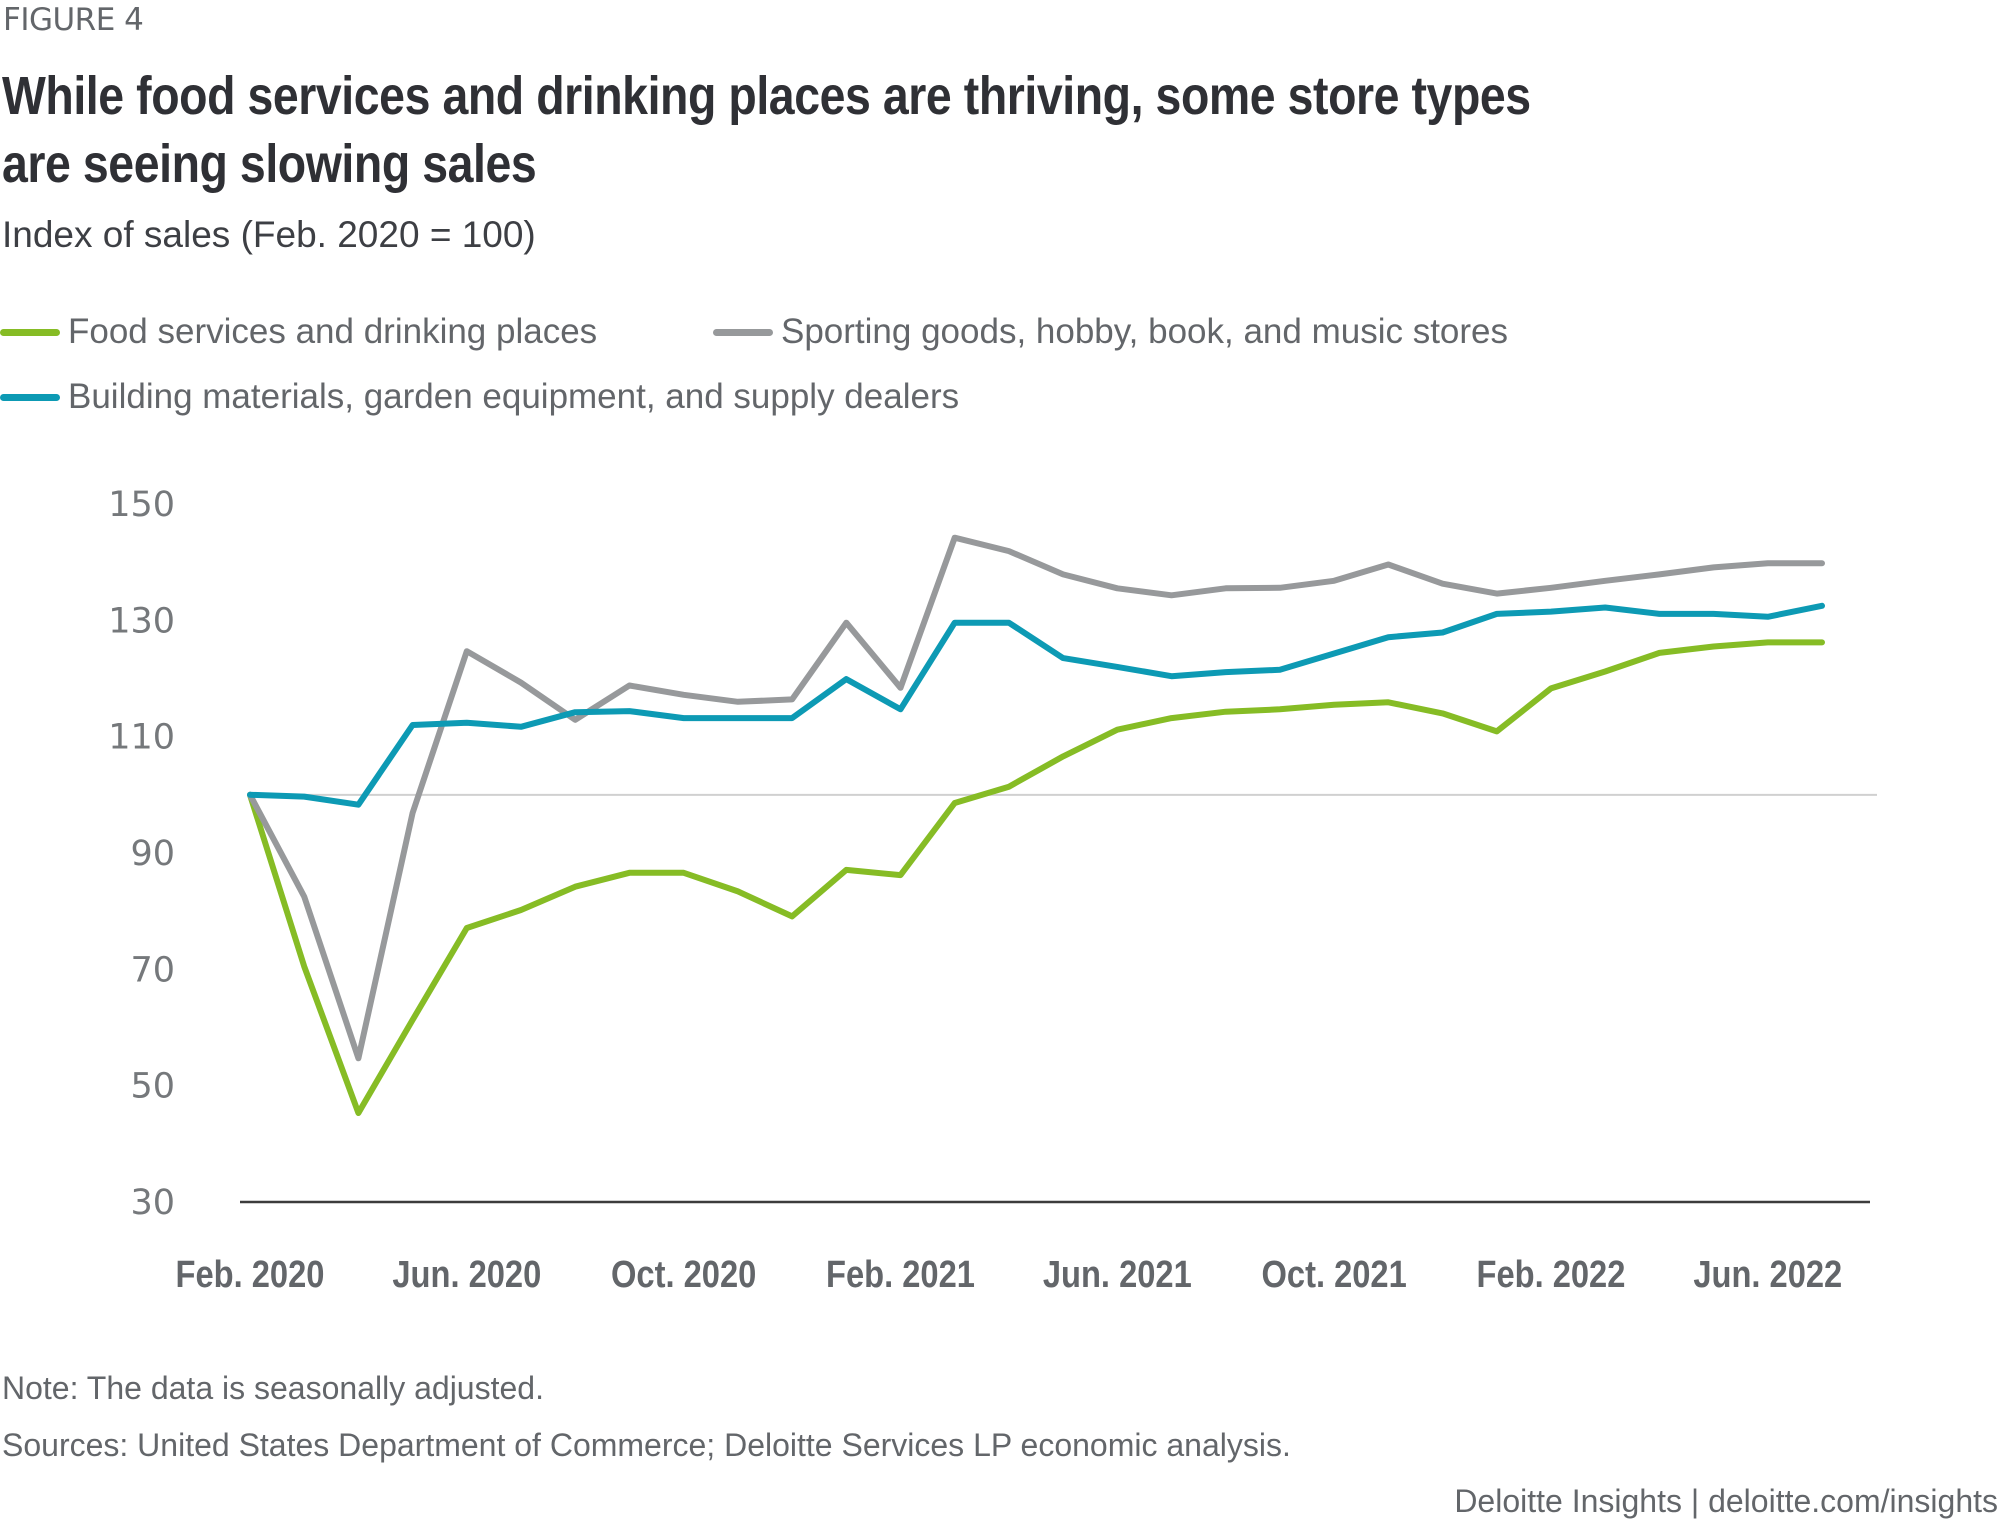 The width and height of the screenshot is (2000, 1529). What do you see at coordinates (73, 20) in the screenshot?
I see `figure-label: FIGURE 4` at bounding box center [73, 20].